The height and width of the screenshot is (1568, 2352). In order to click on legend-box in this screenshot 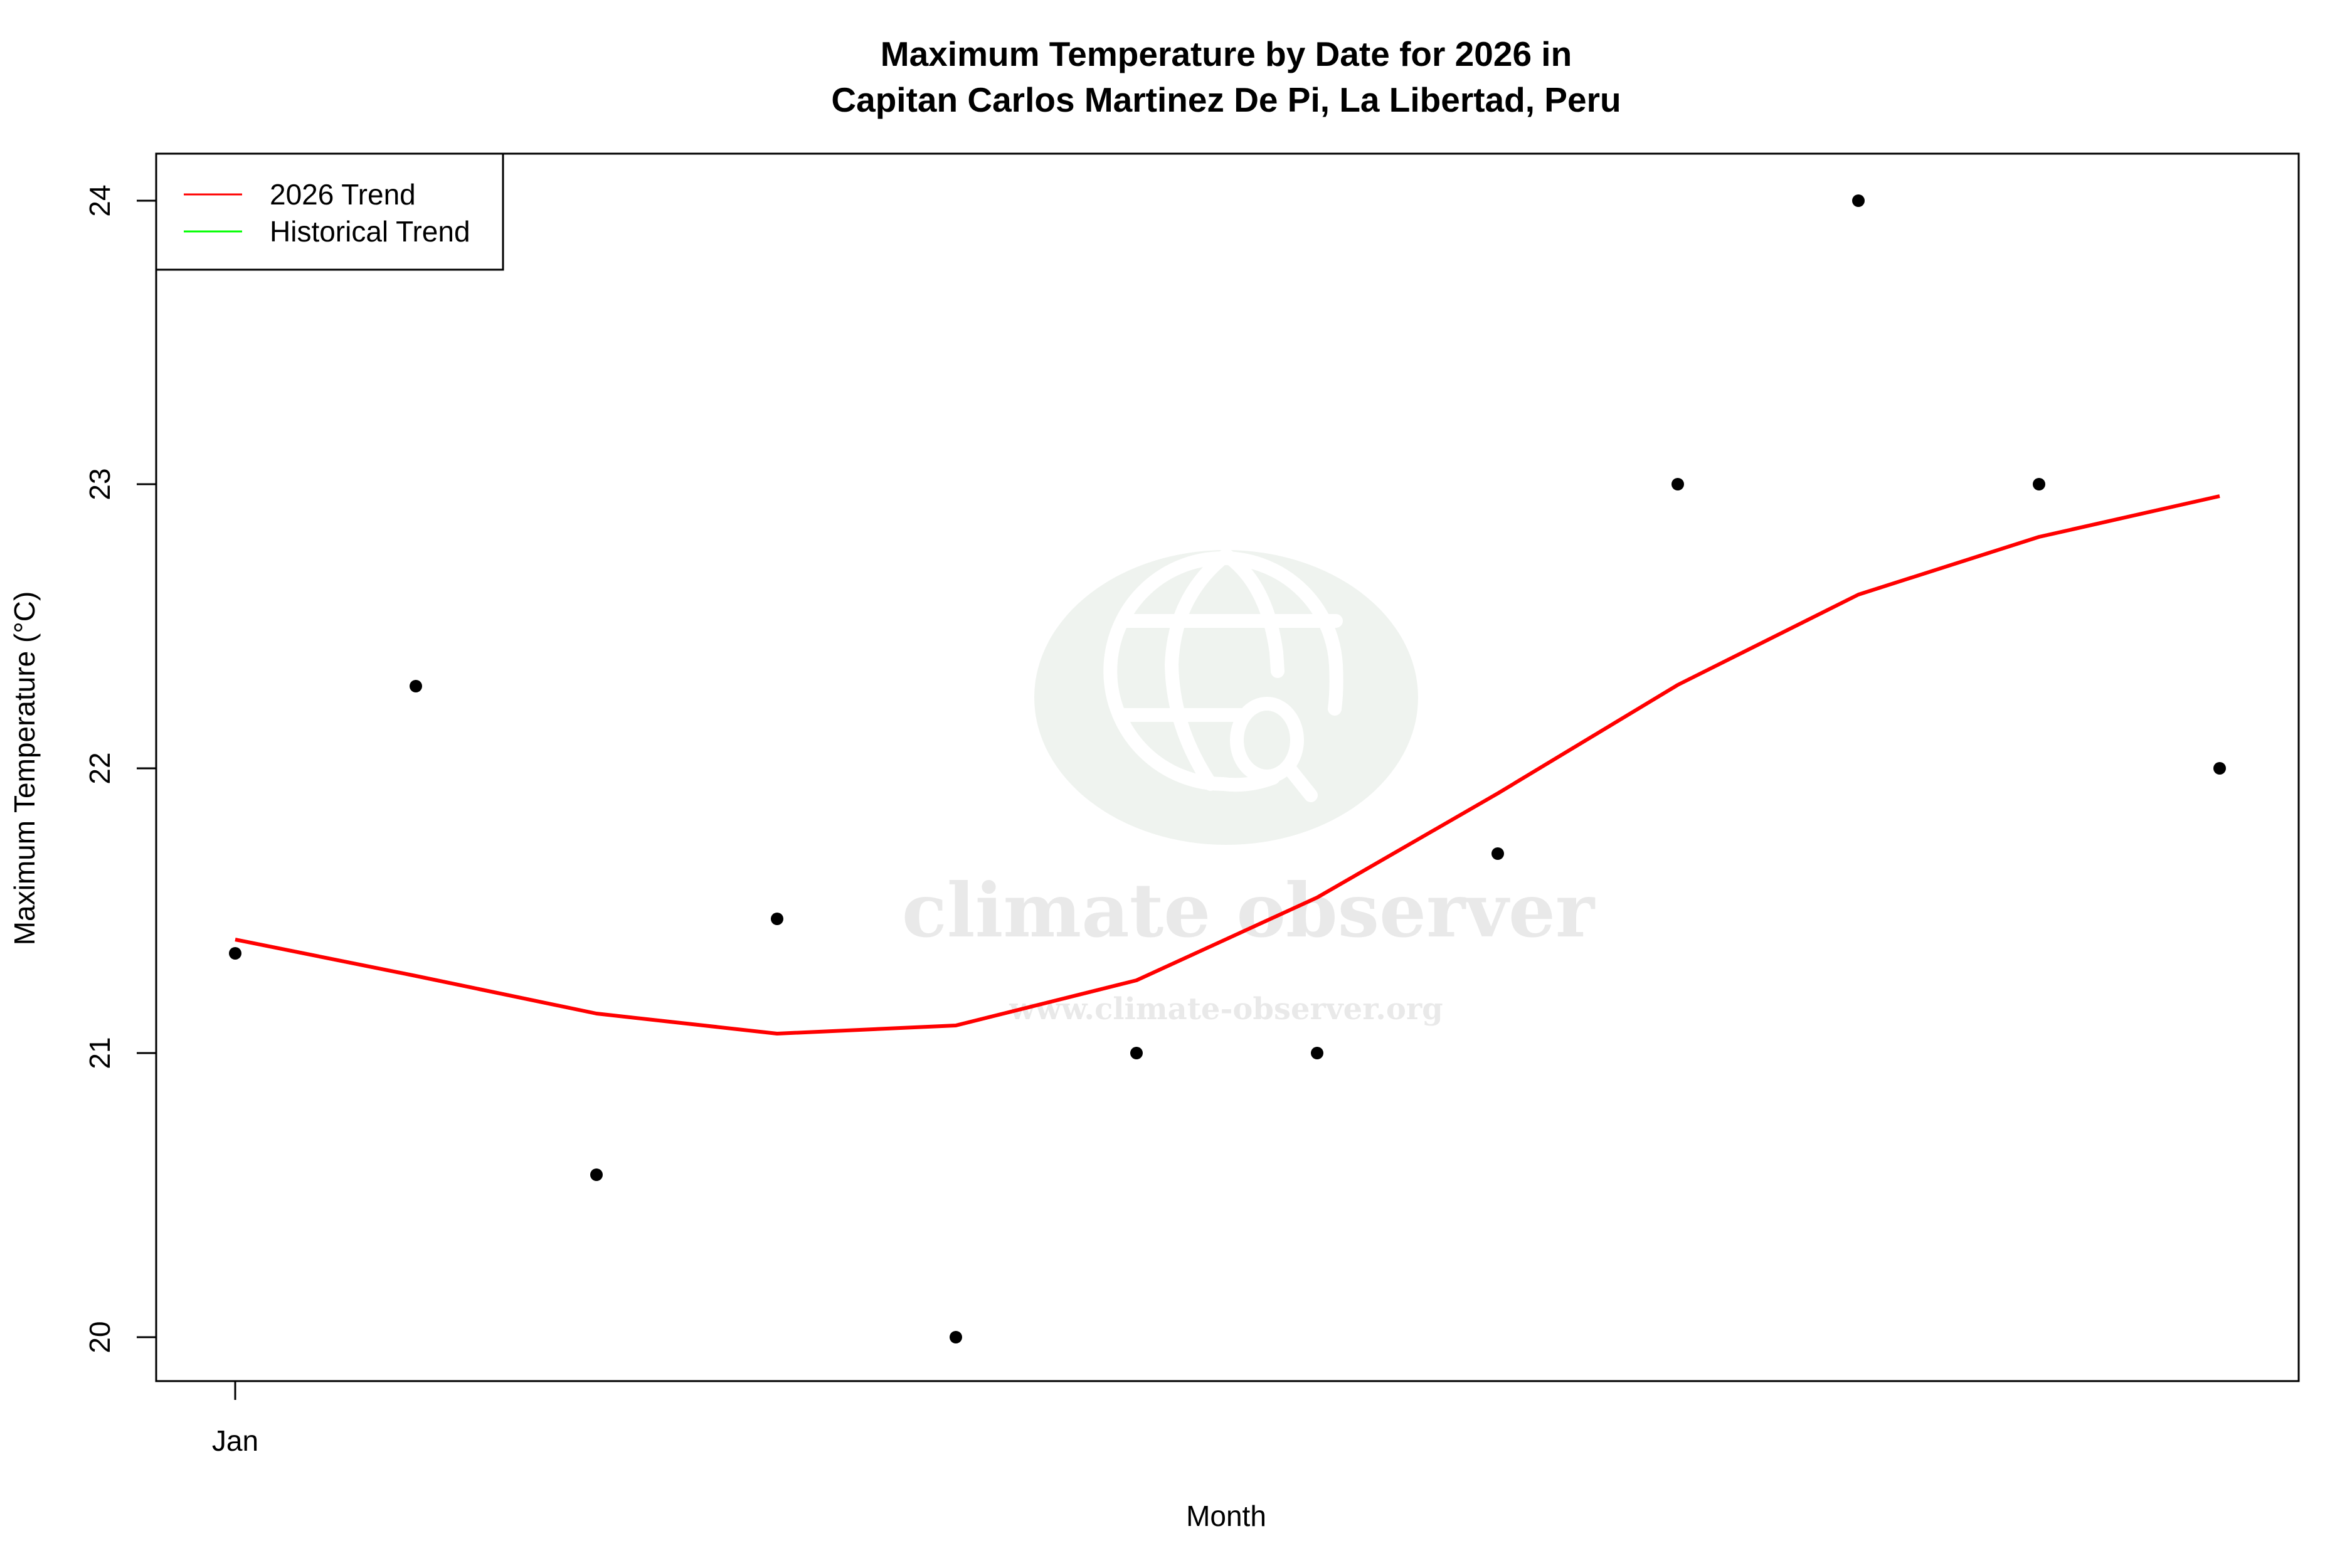, I will do `click(330, 211)`.